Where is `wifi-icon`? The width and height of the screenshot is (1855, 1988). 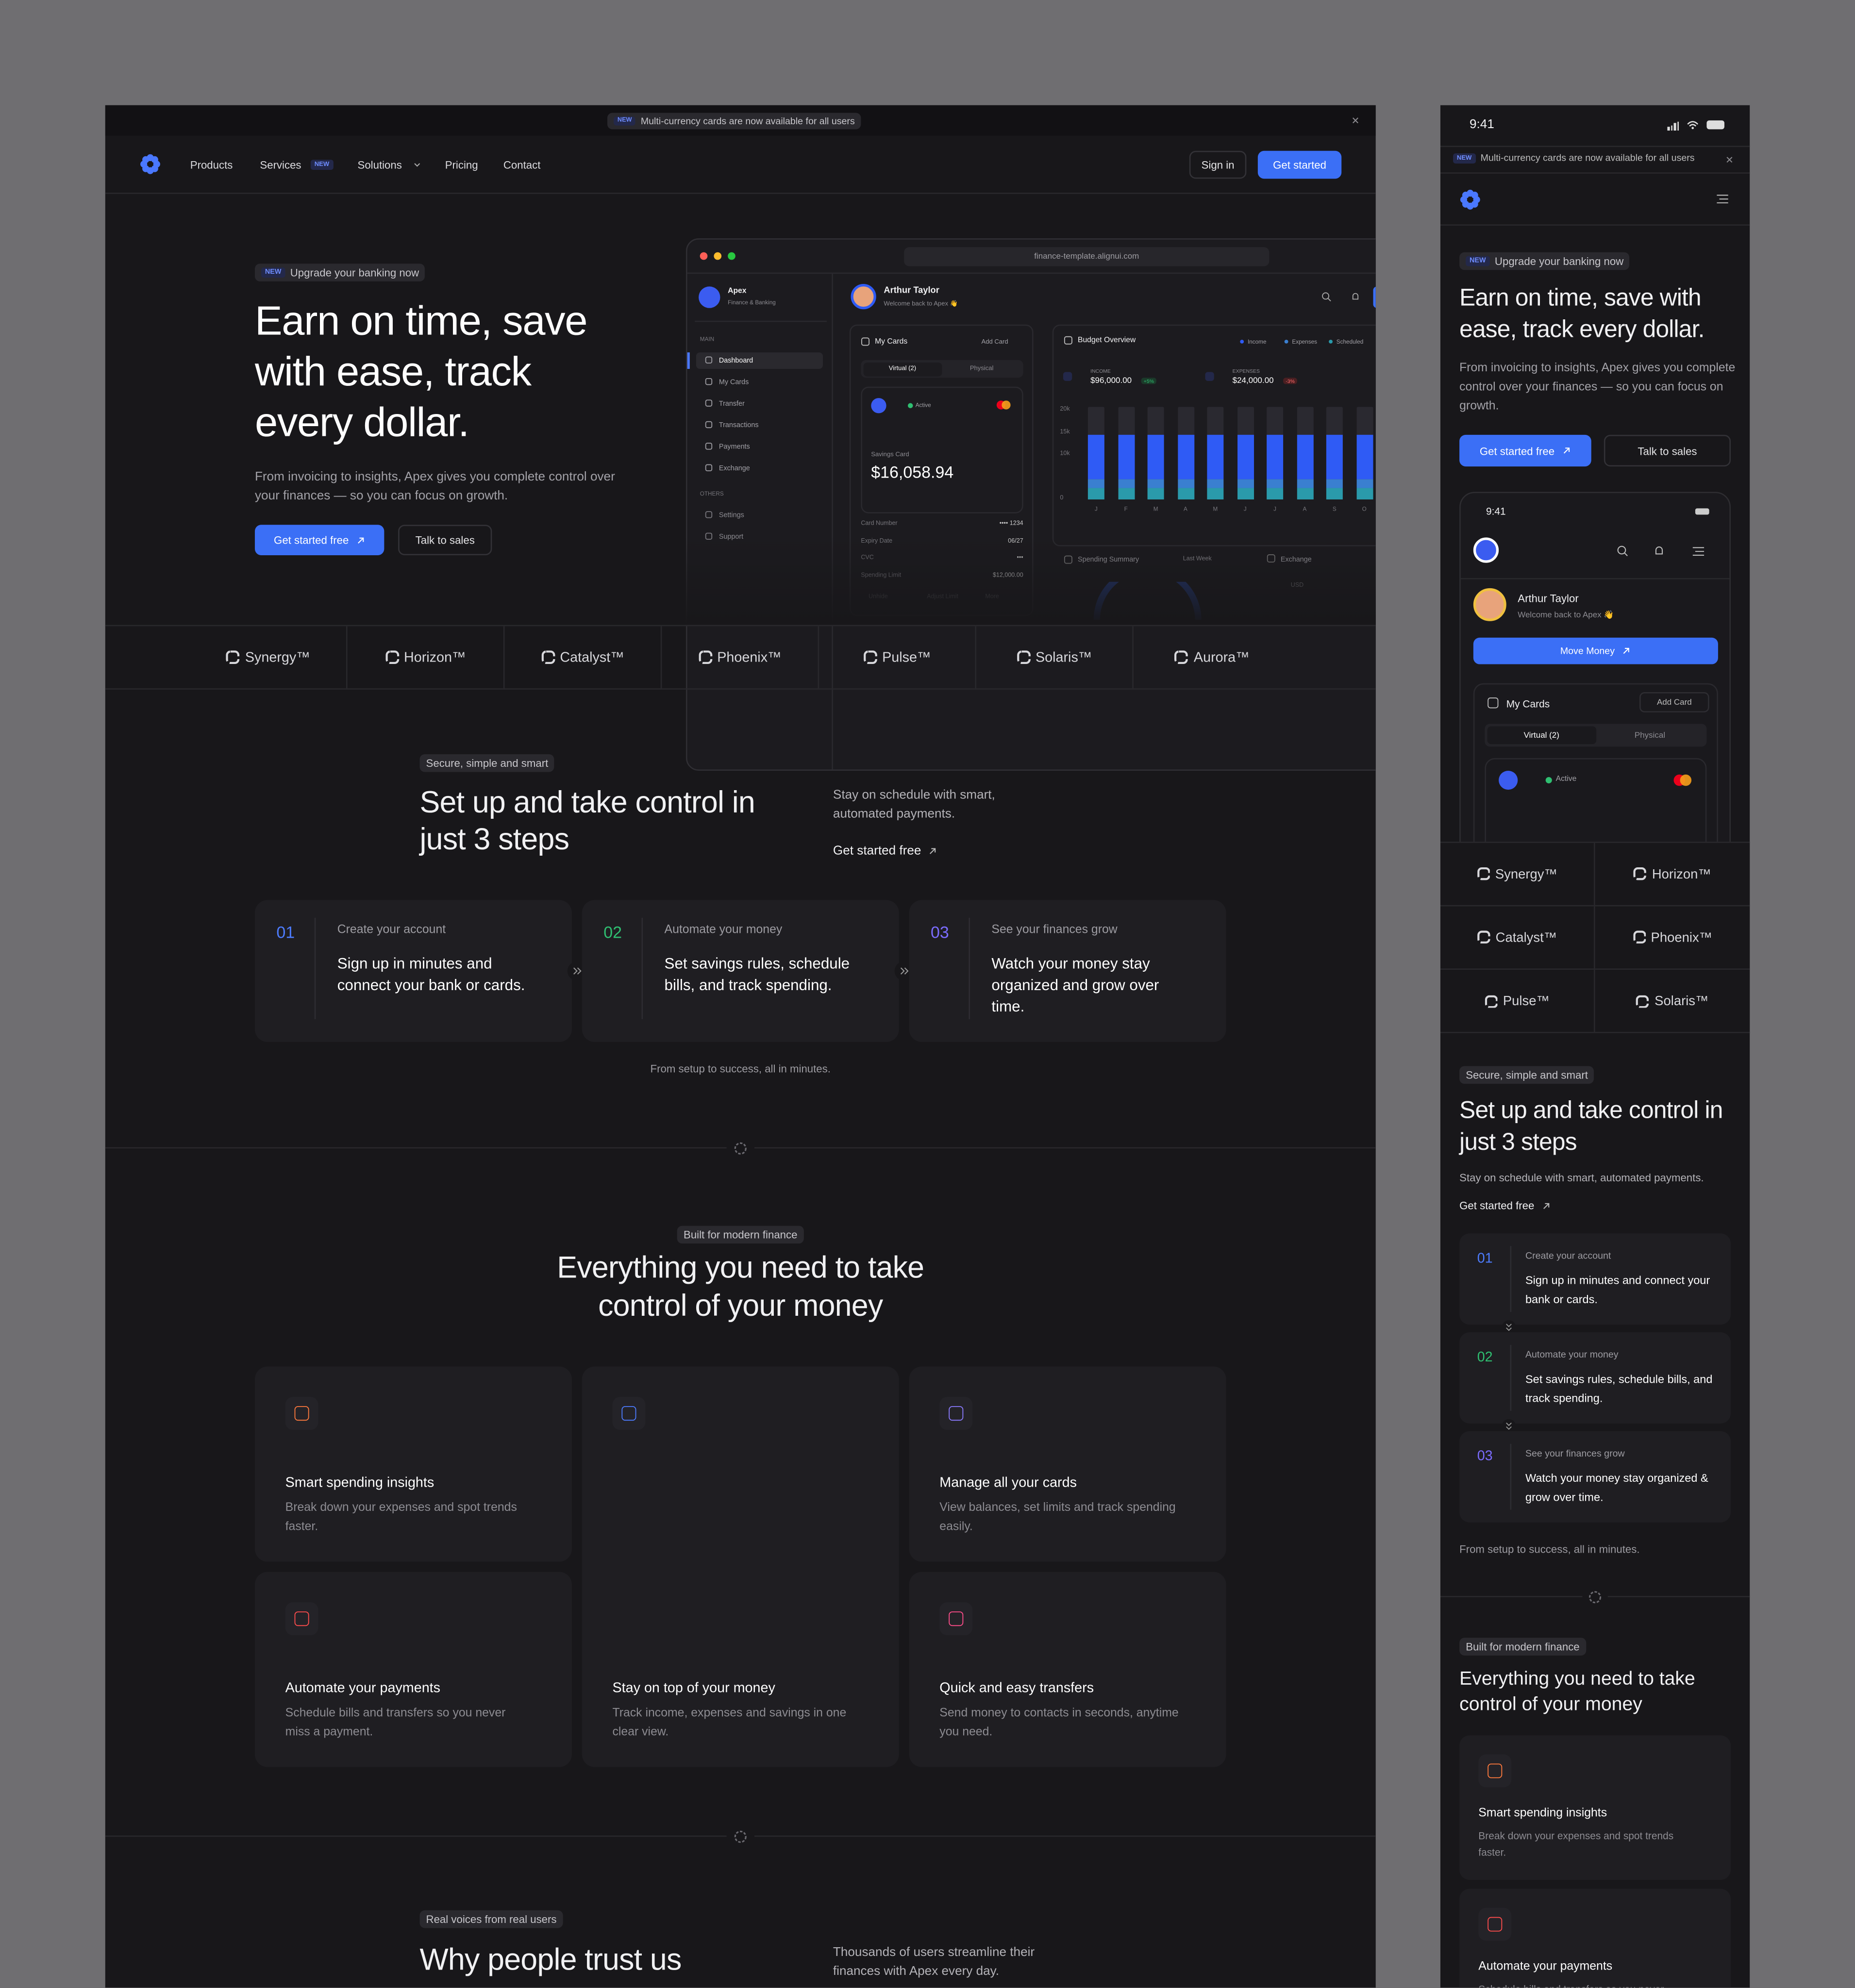
wifi-icon is located at coordinates (1693, 126).